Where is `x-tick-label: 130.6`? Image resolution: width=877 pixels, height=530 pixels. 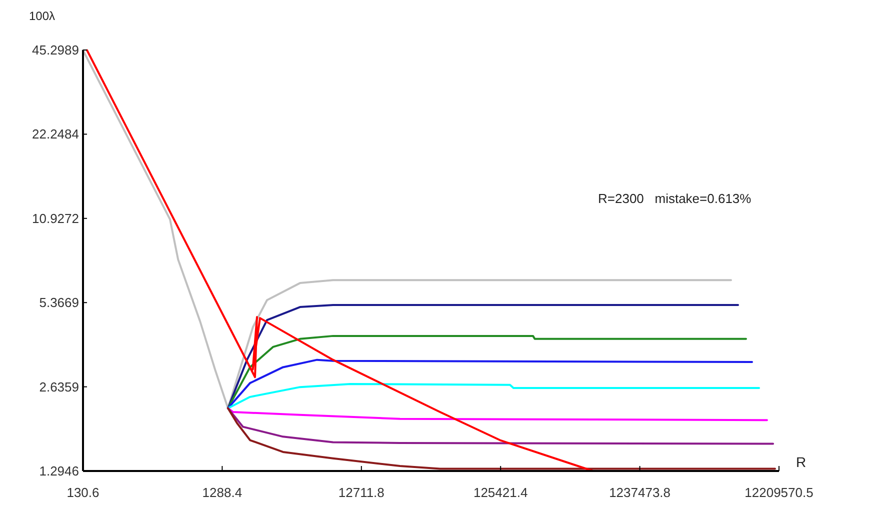
x-tick-label: 130.6 is located at coordinates (83, 492).